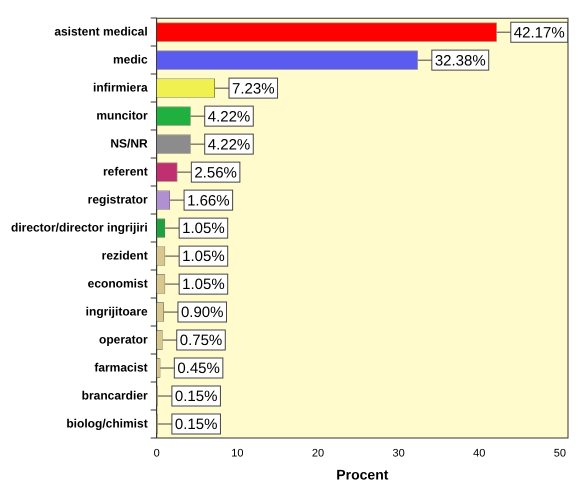  I want to click on y-tick-label: referent, so click(125, 171).